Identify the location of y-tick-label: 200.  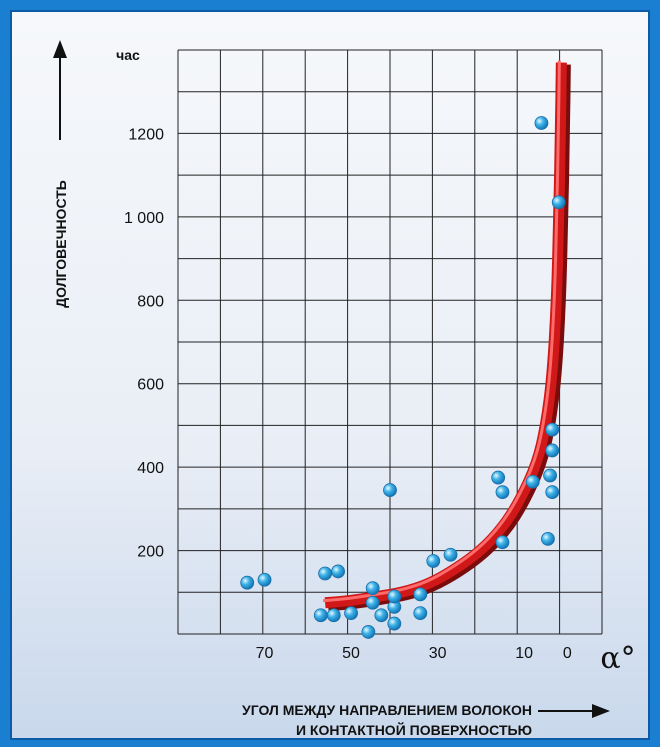
(150, 552).